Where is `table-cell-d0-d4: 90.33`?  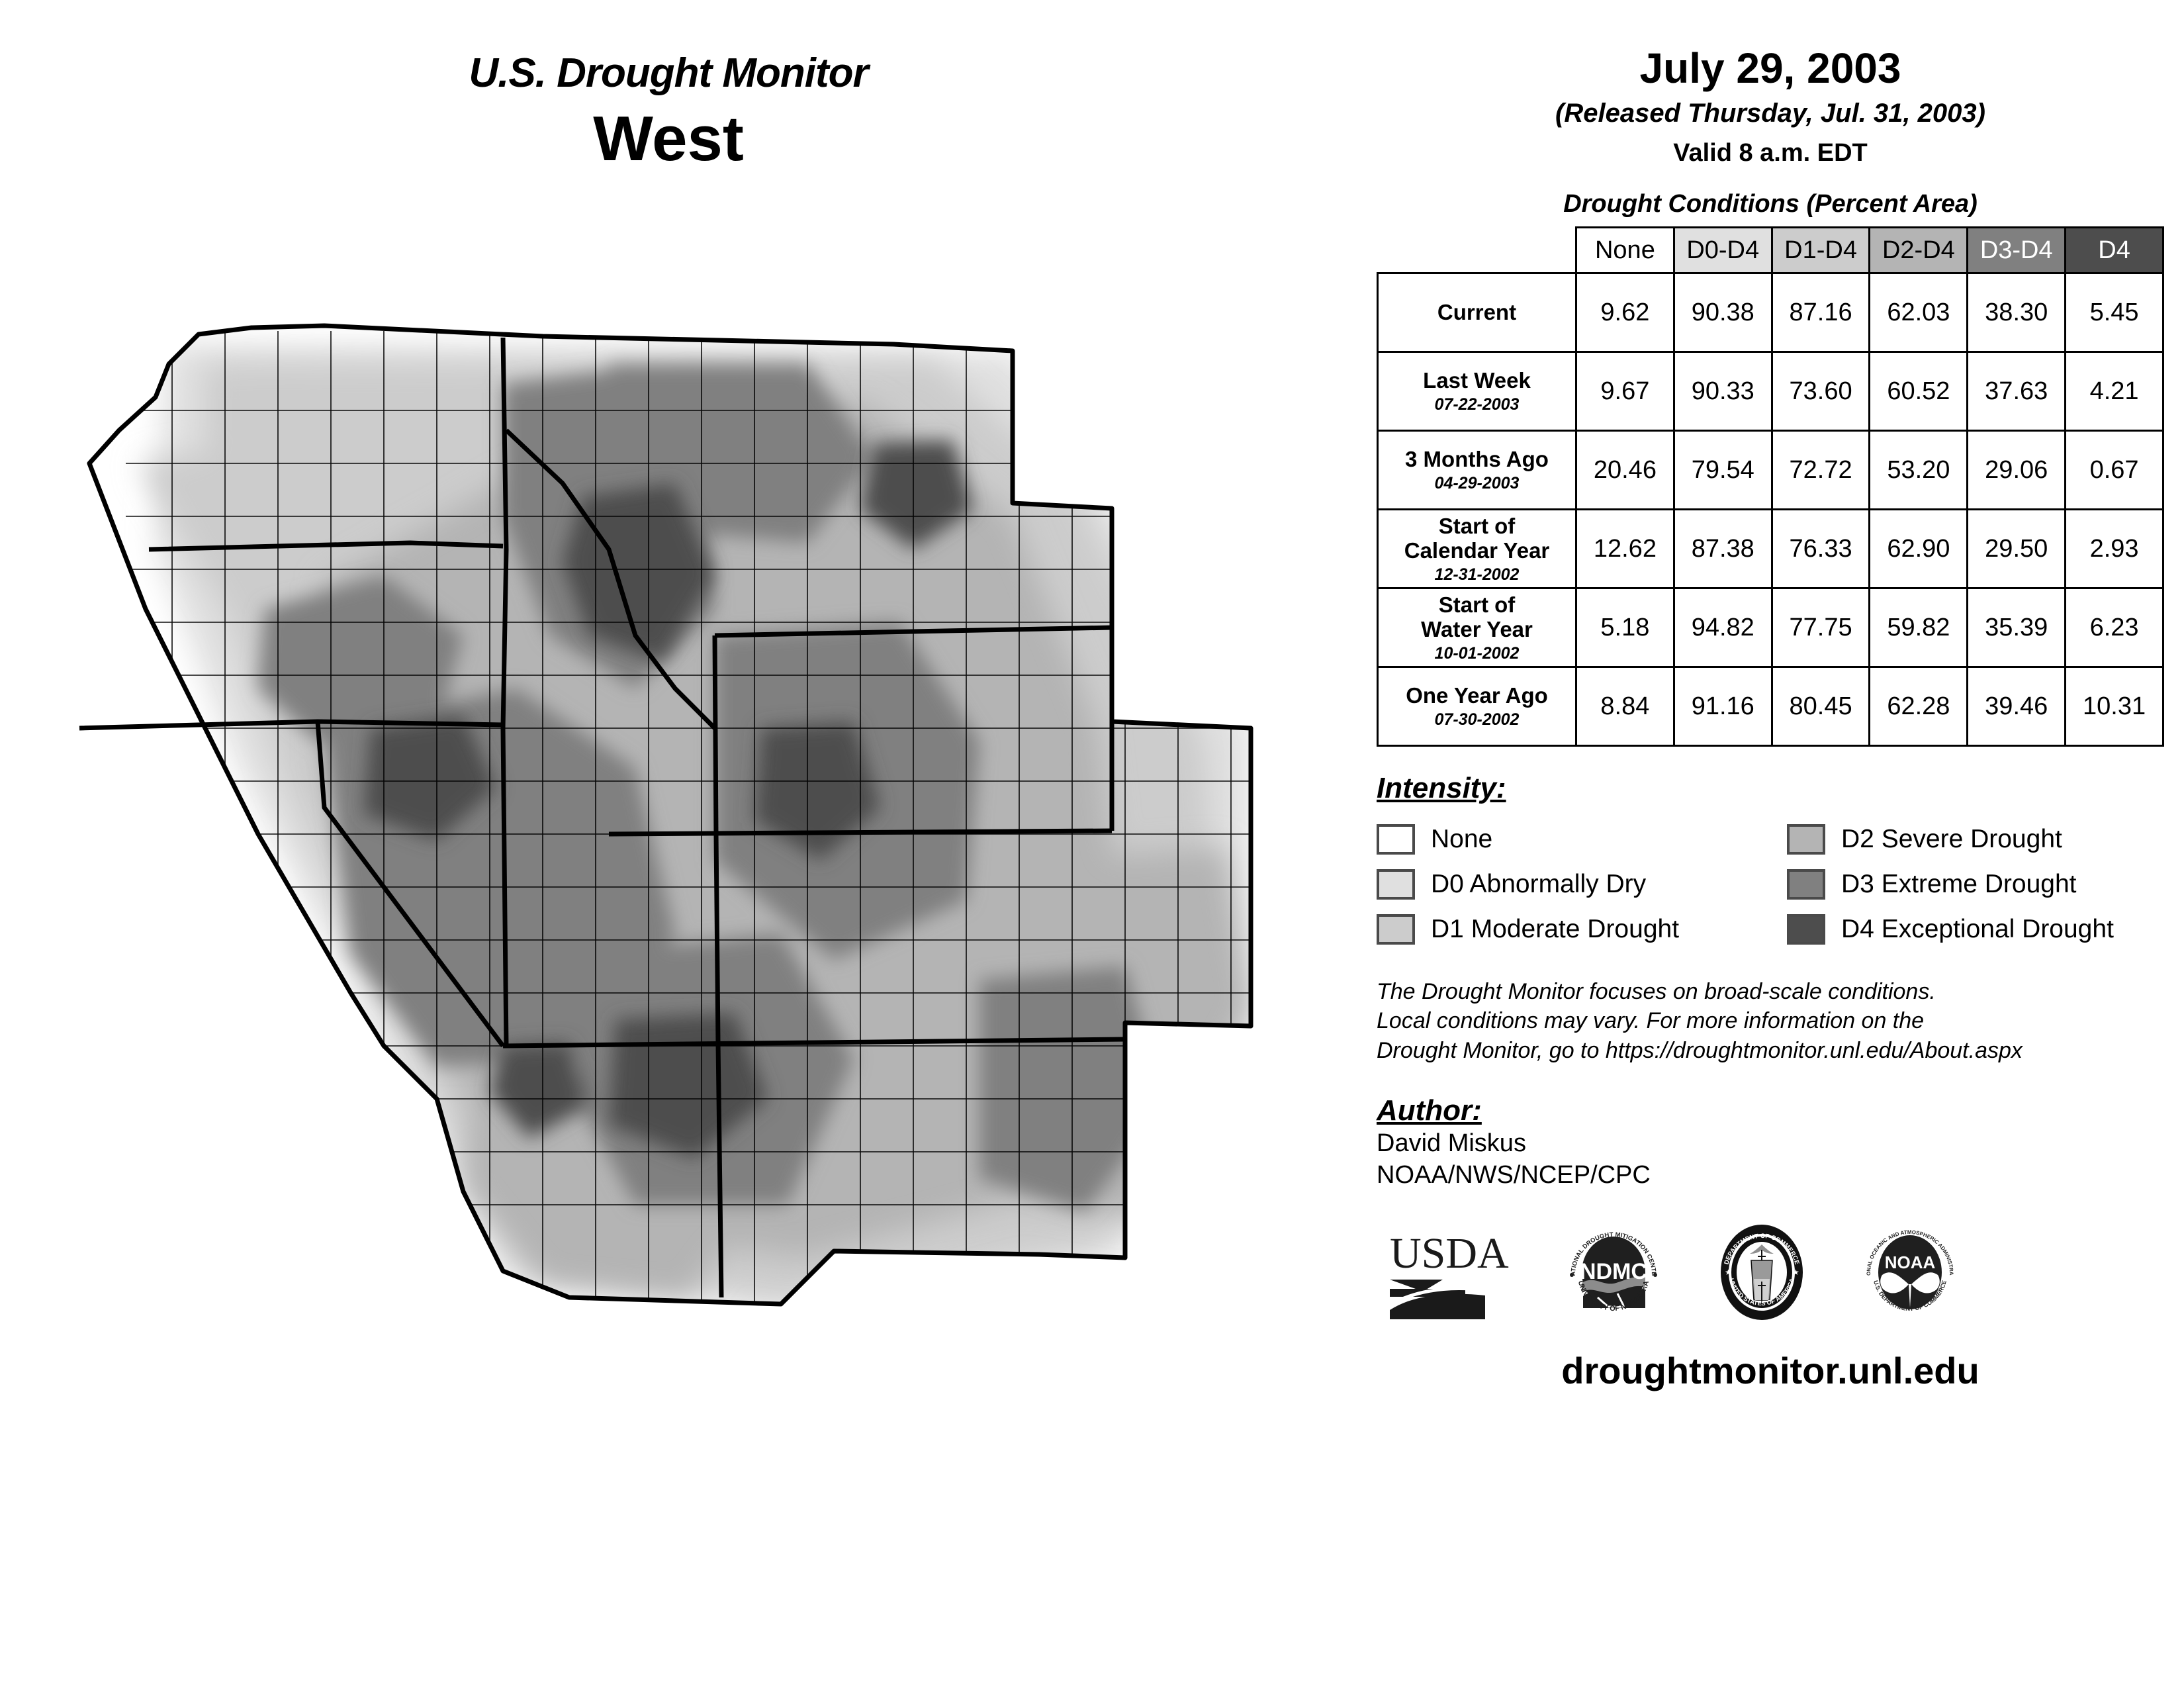
table-cell-d0-d4: 90.33 is located at coordinates (1723, 391).